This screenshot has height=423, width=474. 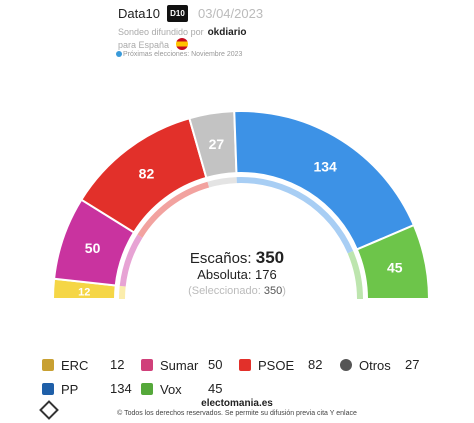 What do you see at coordinates (177, 13) in the screenshot?
I see `pollster-logo: D10` at bounding box center [177, 13].